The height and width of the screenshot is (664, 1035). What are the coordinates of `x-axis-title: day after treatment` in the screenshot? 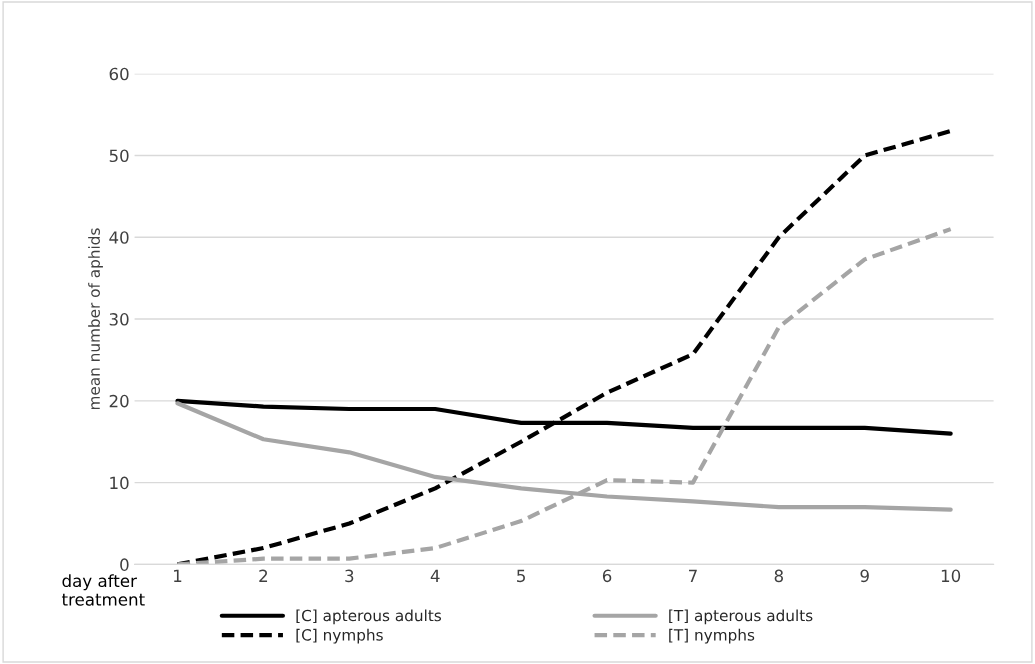 It's located at (103, 590).